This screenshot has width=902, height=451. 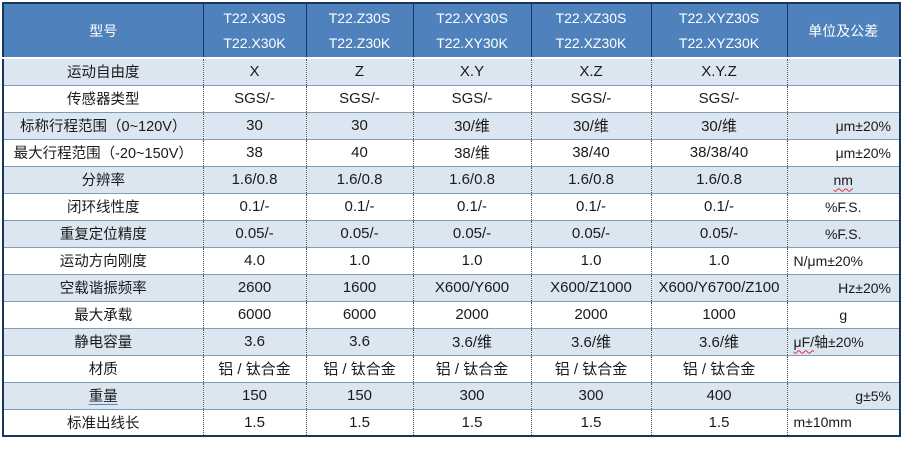 What do you see at coordinates (719, 42) in the screenshot?
I see `model-name: T22.XYZ30K` at bounding box center [719, 42].